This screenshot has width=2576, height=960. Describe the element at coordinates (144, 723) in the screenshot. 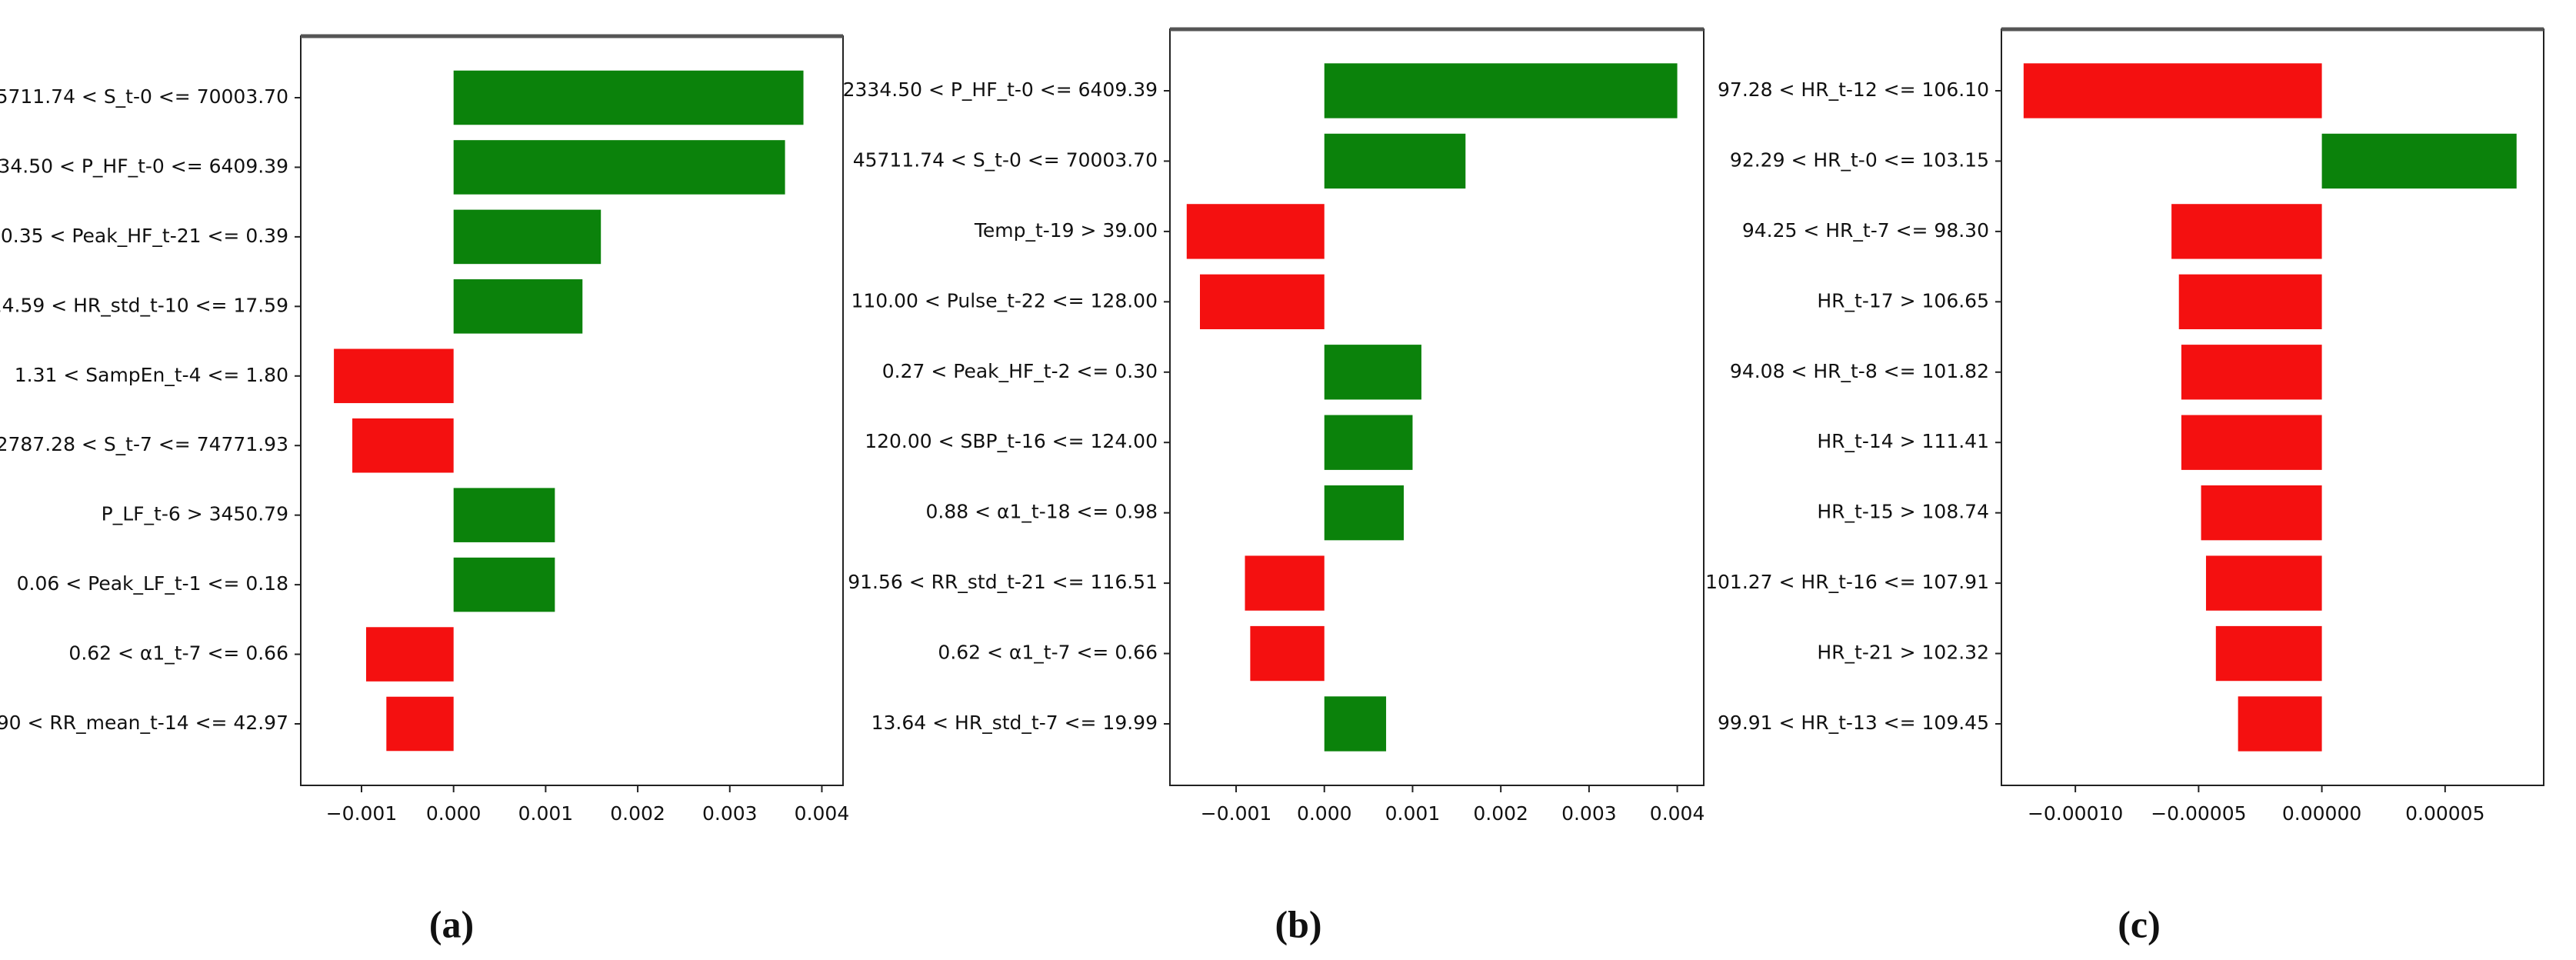

I see `y-tick-label: 20.90 < RR_mean_t-14 <= 42.97` at that location.